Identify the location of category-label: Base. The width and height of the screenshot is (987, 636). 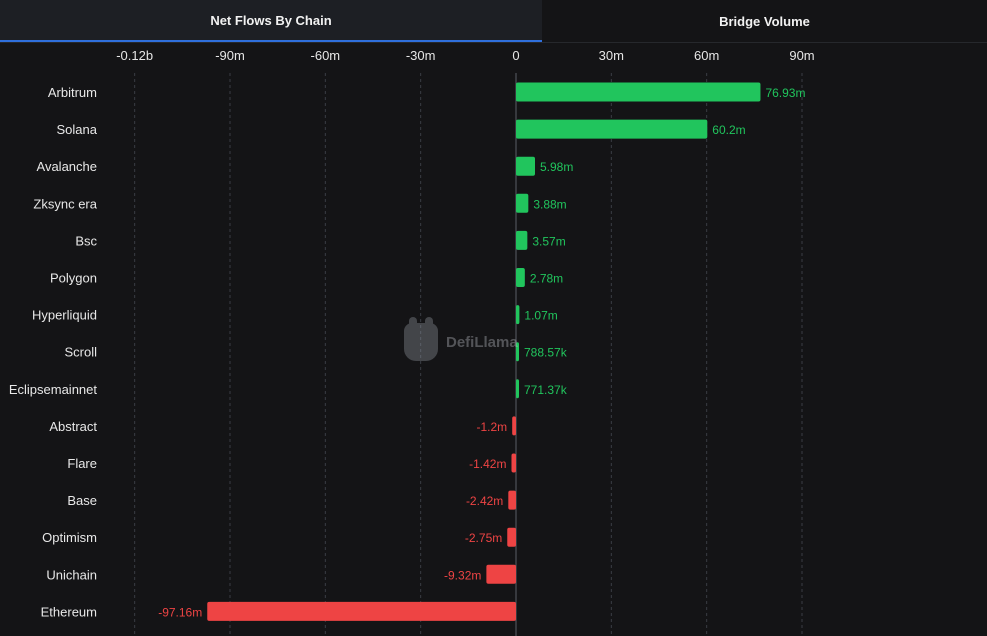
(82, 500).